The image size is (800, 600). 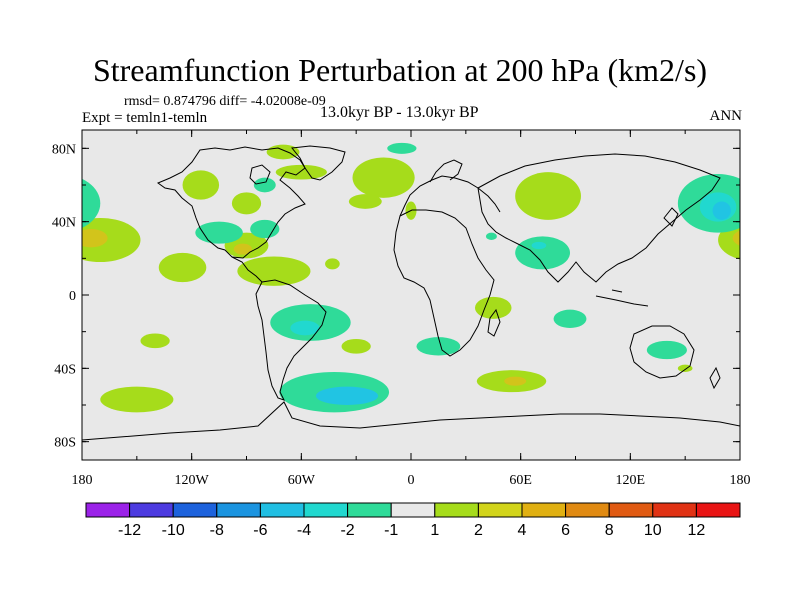 I want to click on coastline-madagascar, so click(x=494, y=322).